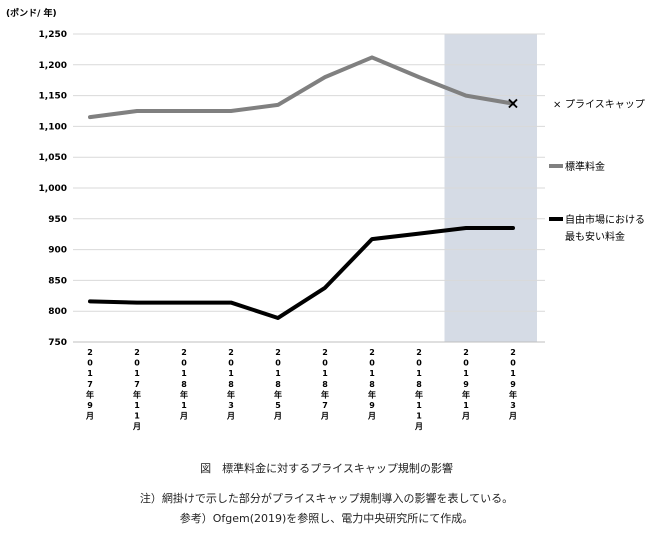 This screenshot has height=536, width=653. I want to click on y-tick-label: 850, so click(57, 281).